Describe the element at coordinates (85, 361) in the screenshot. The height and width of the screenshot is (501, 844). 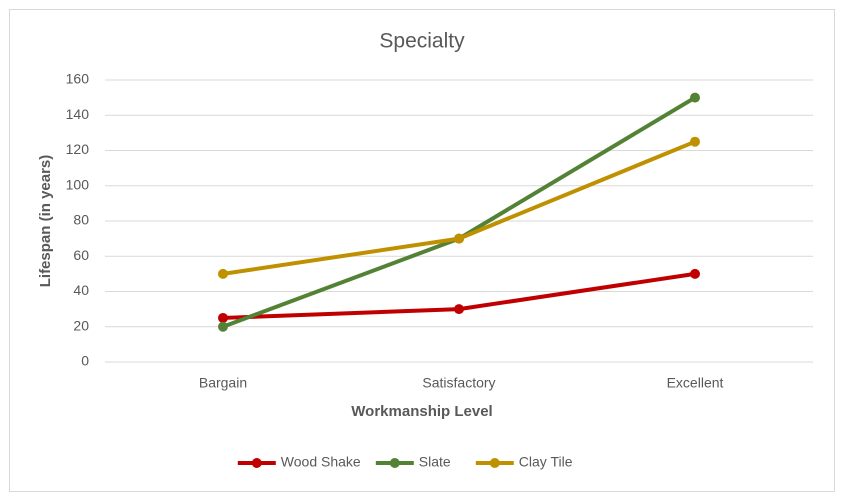
I see `y-tick-label: 0` at that location.